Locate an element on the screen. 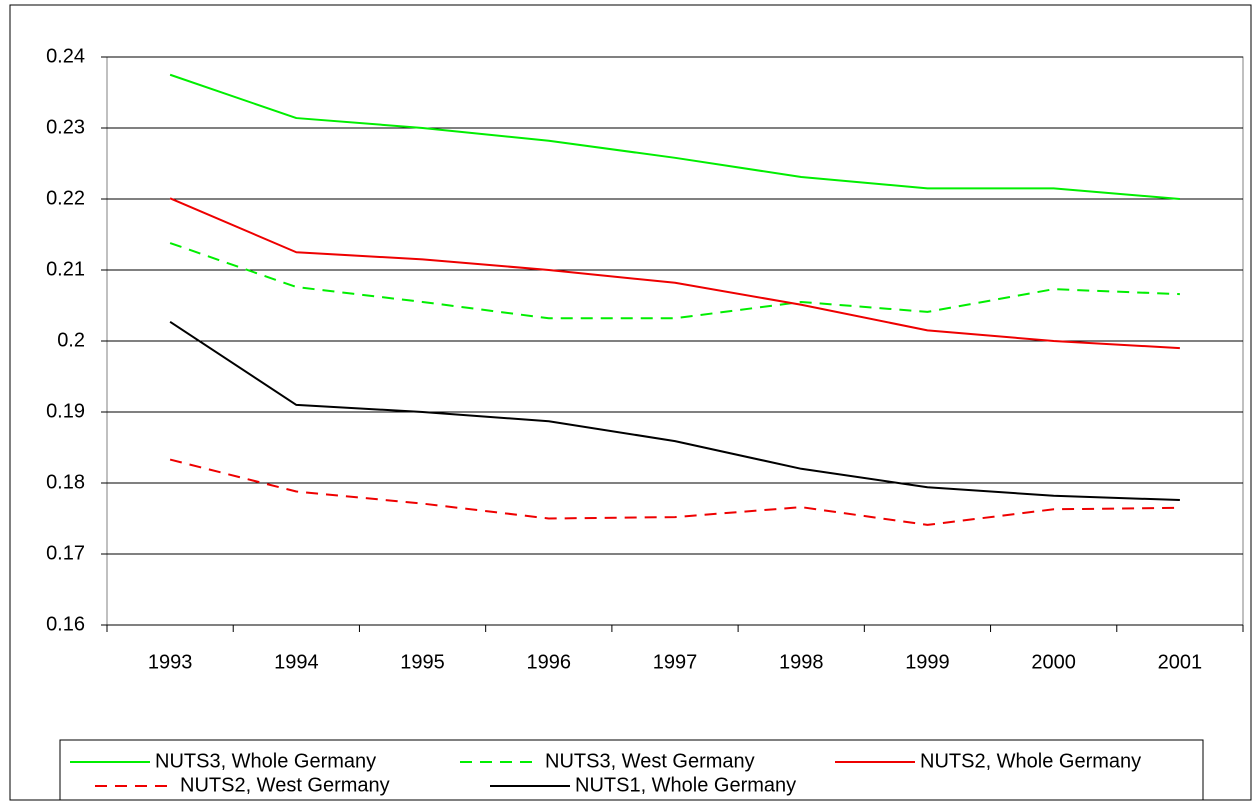  y-tick-label: 0.16 is located at coordinates (65, 624).